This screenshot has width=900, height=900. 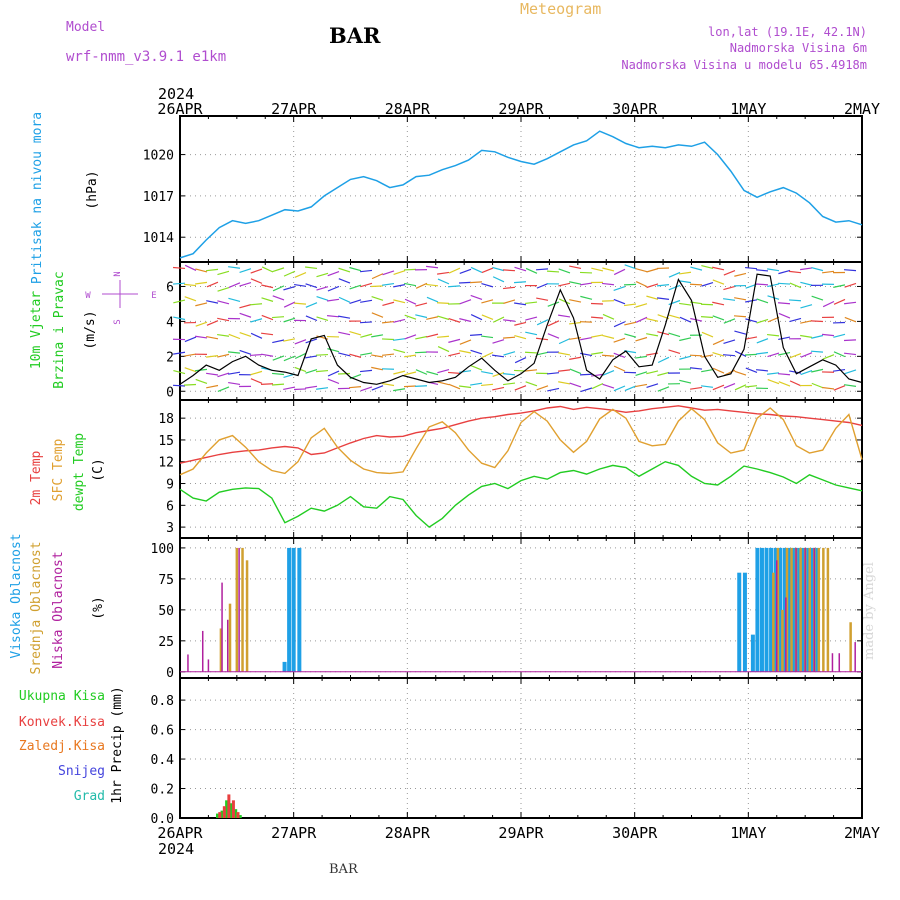 I want to click on pressure-line, so click(x=521, y=194).